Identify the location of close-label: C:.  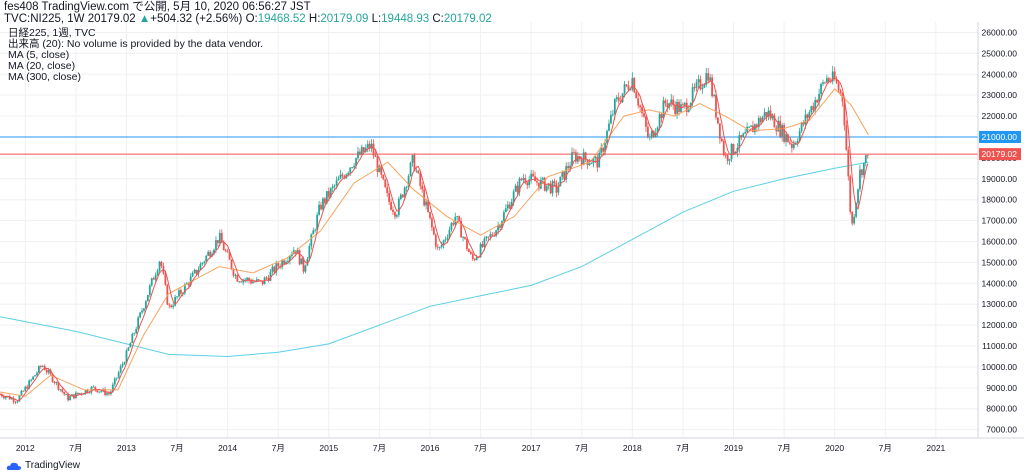
(438, 19).